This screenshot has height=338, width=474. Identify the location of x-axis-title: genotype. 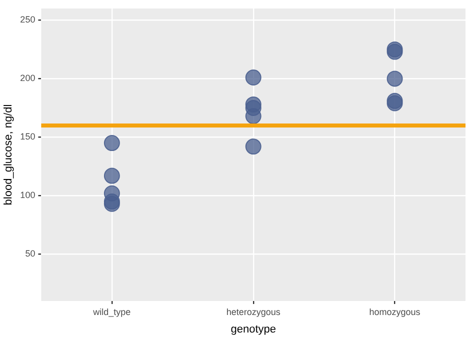
(253, 329).